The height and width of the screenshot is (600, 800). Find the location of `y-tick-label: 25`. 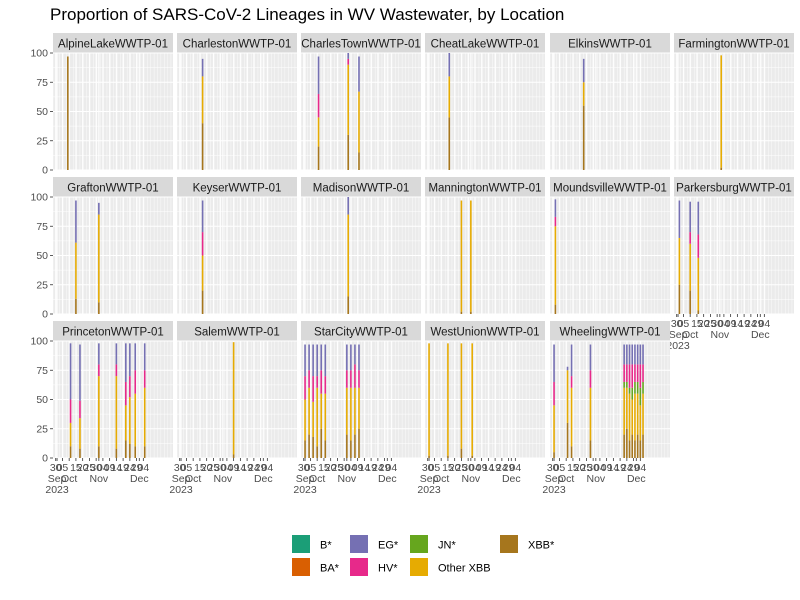

y-tick-label: 25 is located at coordinates (42, 141).